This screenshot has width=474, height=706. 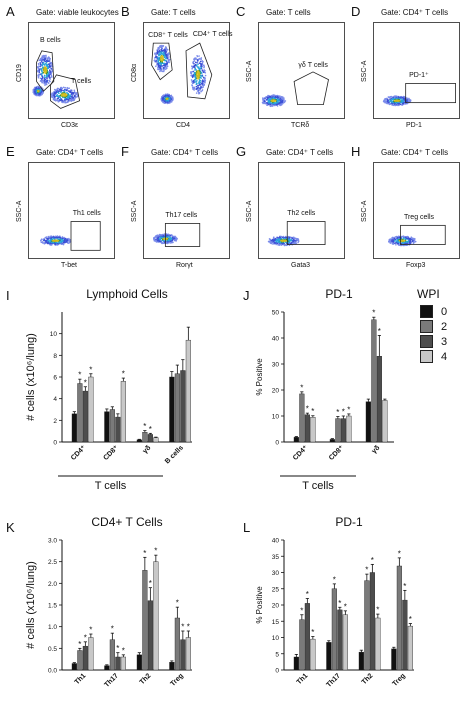 I want to click on y-tick-label: 0, so click(x=277, y=671).